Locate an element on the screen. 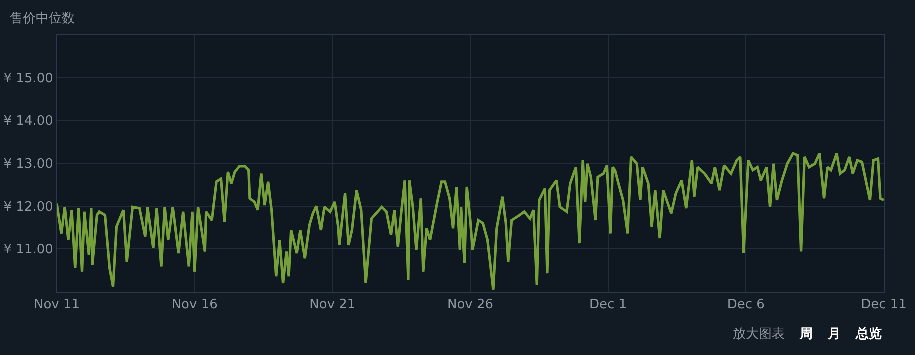  y-tick-label: ¥ 12.00 is located at coordinates (29, 207).